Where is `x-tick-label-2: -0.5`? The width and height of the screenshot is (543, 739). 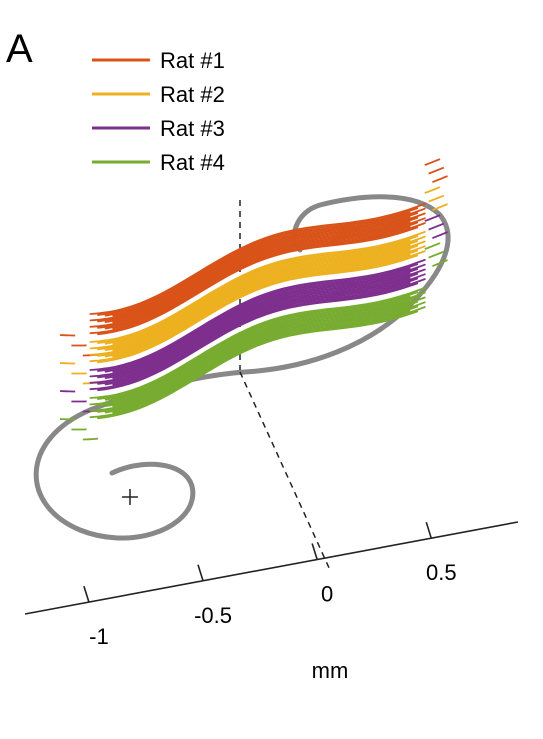
x-tick-label-2: -0.5 is located at coordinates (213, 615).